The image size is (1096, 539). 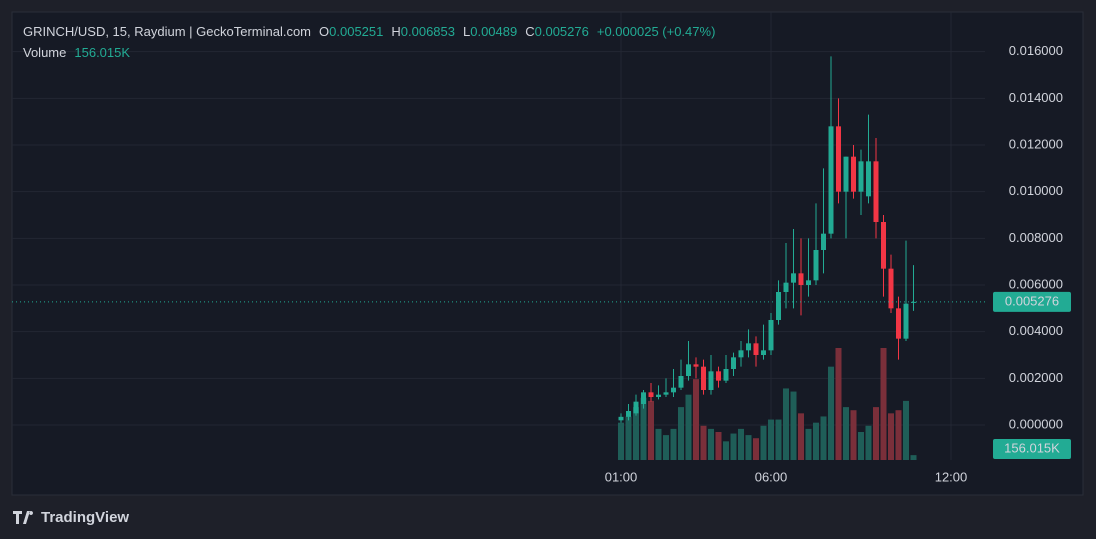 I want to click on last-price-label: 0.005276, so click(x=1032, y=300).